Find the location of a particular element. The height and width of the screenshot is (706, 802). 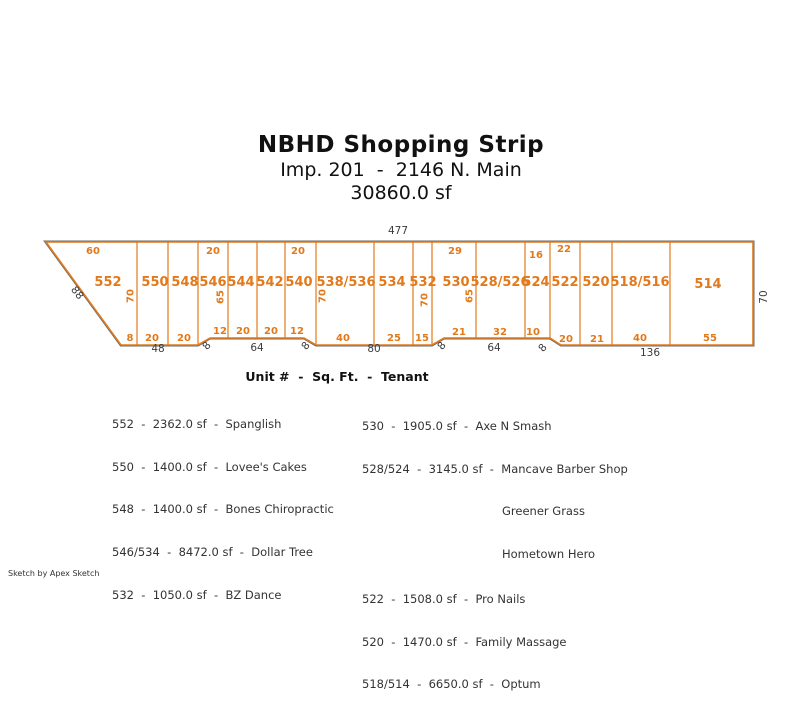

legend-row: 546/534 - 8472.0 sf - Dollar Tree is located at coordinates (223, 552).